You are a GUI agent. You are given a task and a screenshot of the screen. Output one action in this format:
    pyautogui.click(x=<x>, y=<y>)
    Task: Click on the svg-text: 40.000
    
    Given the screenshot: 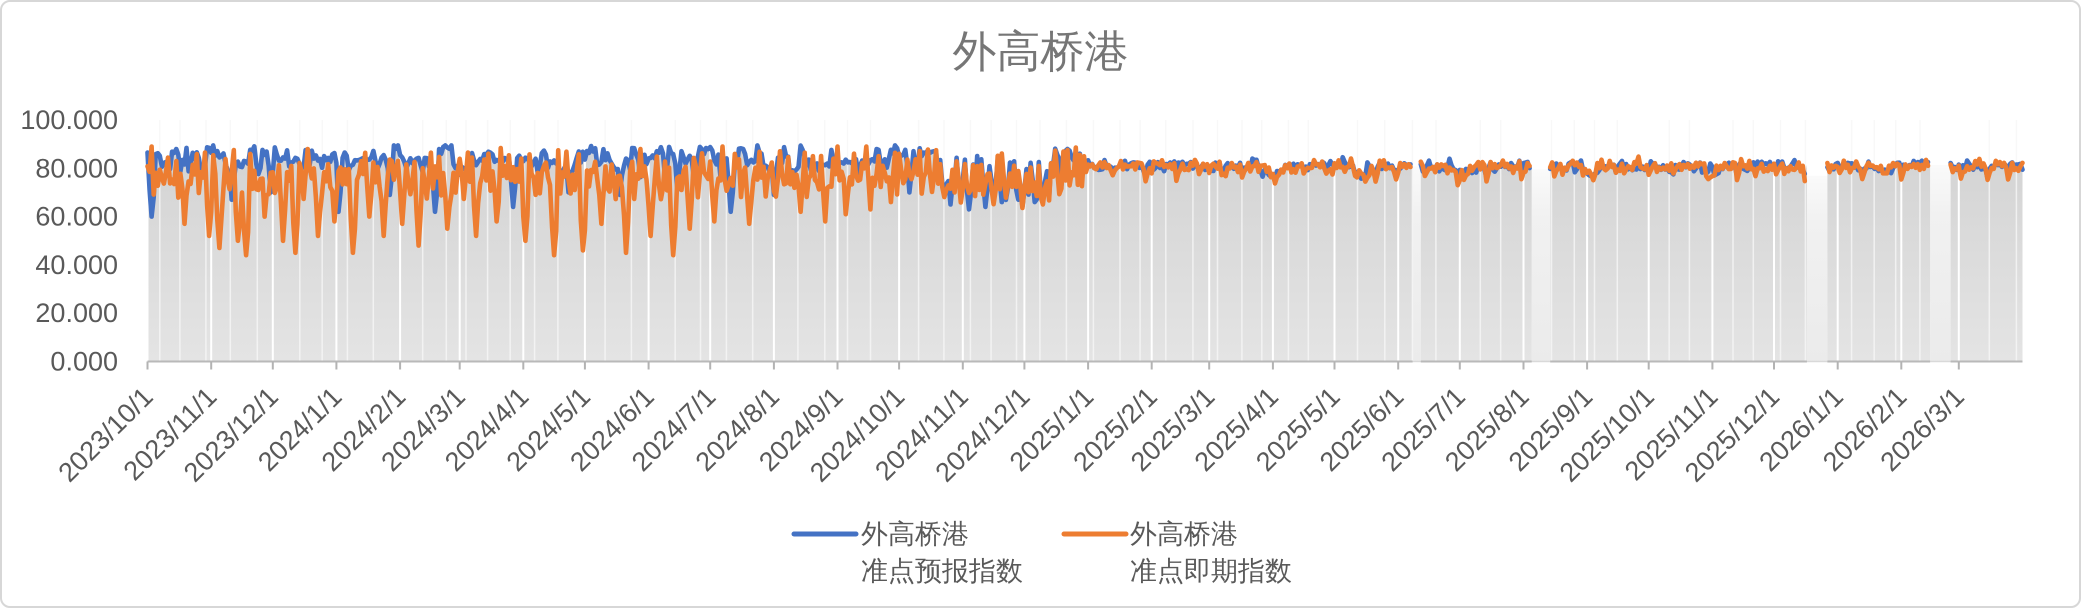 What is the action you would take?
    pyautogui.click(x=76, y=265)
    